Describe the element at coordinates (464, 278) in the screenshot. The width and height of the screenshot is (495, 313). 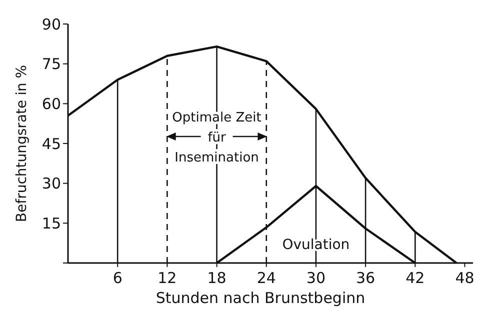
I see `x-tick-label: 48` at that location.